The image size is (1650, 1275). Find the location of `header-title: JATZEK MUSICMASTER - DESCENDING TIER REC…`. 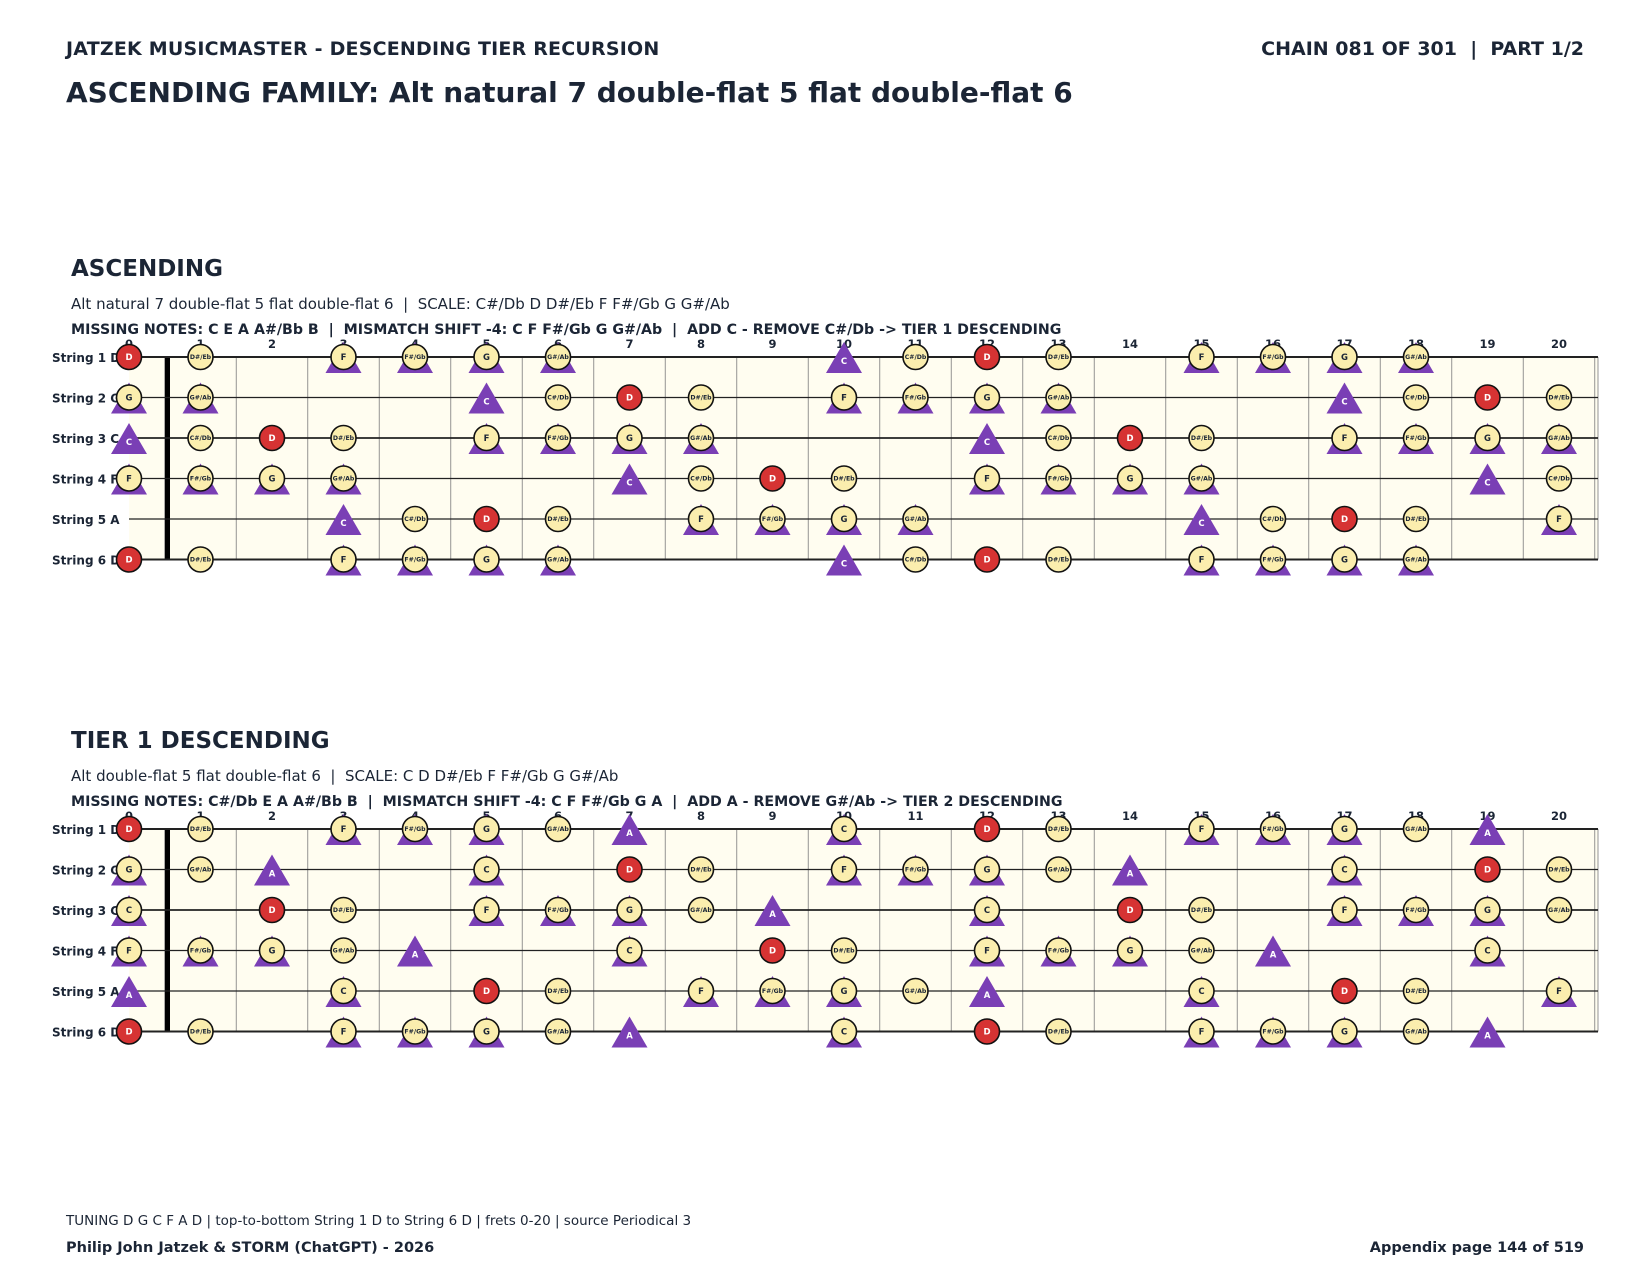

header-title: JATZEK MUSICMASTER - DESCENDING TIER REC… is located at coordinates (363, 49).